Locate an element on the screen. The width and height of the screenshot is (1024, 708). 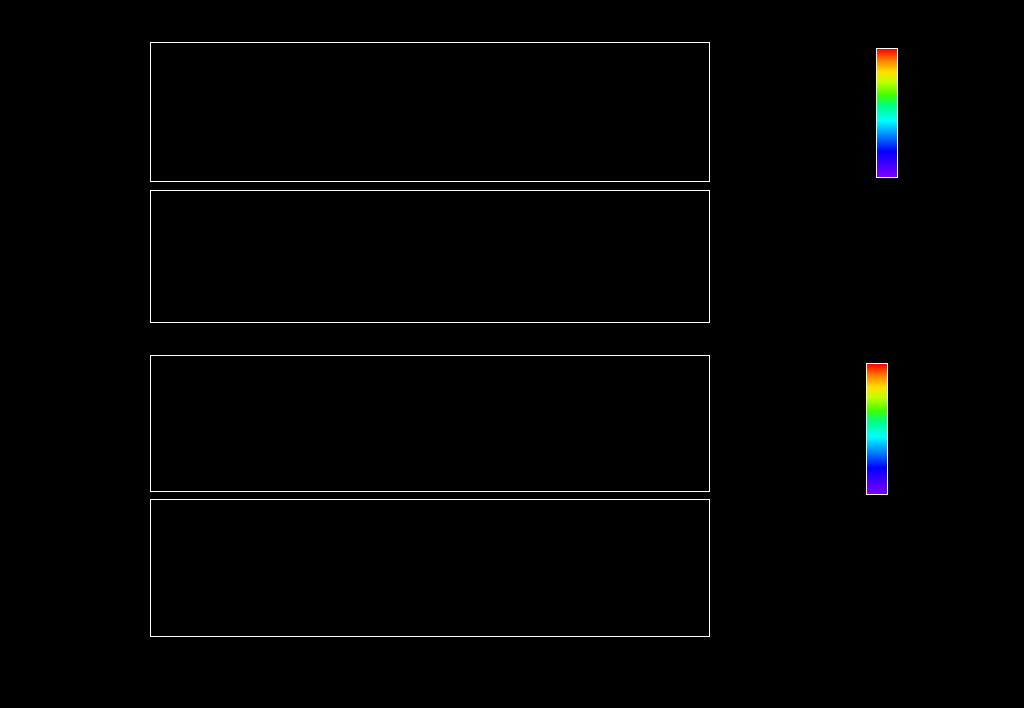
panel1-plot-area is located at coordinates (430, 112).